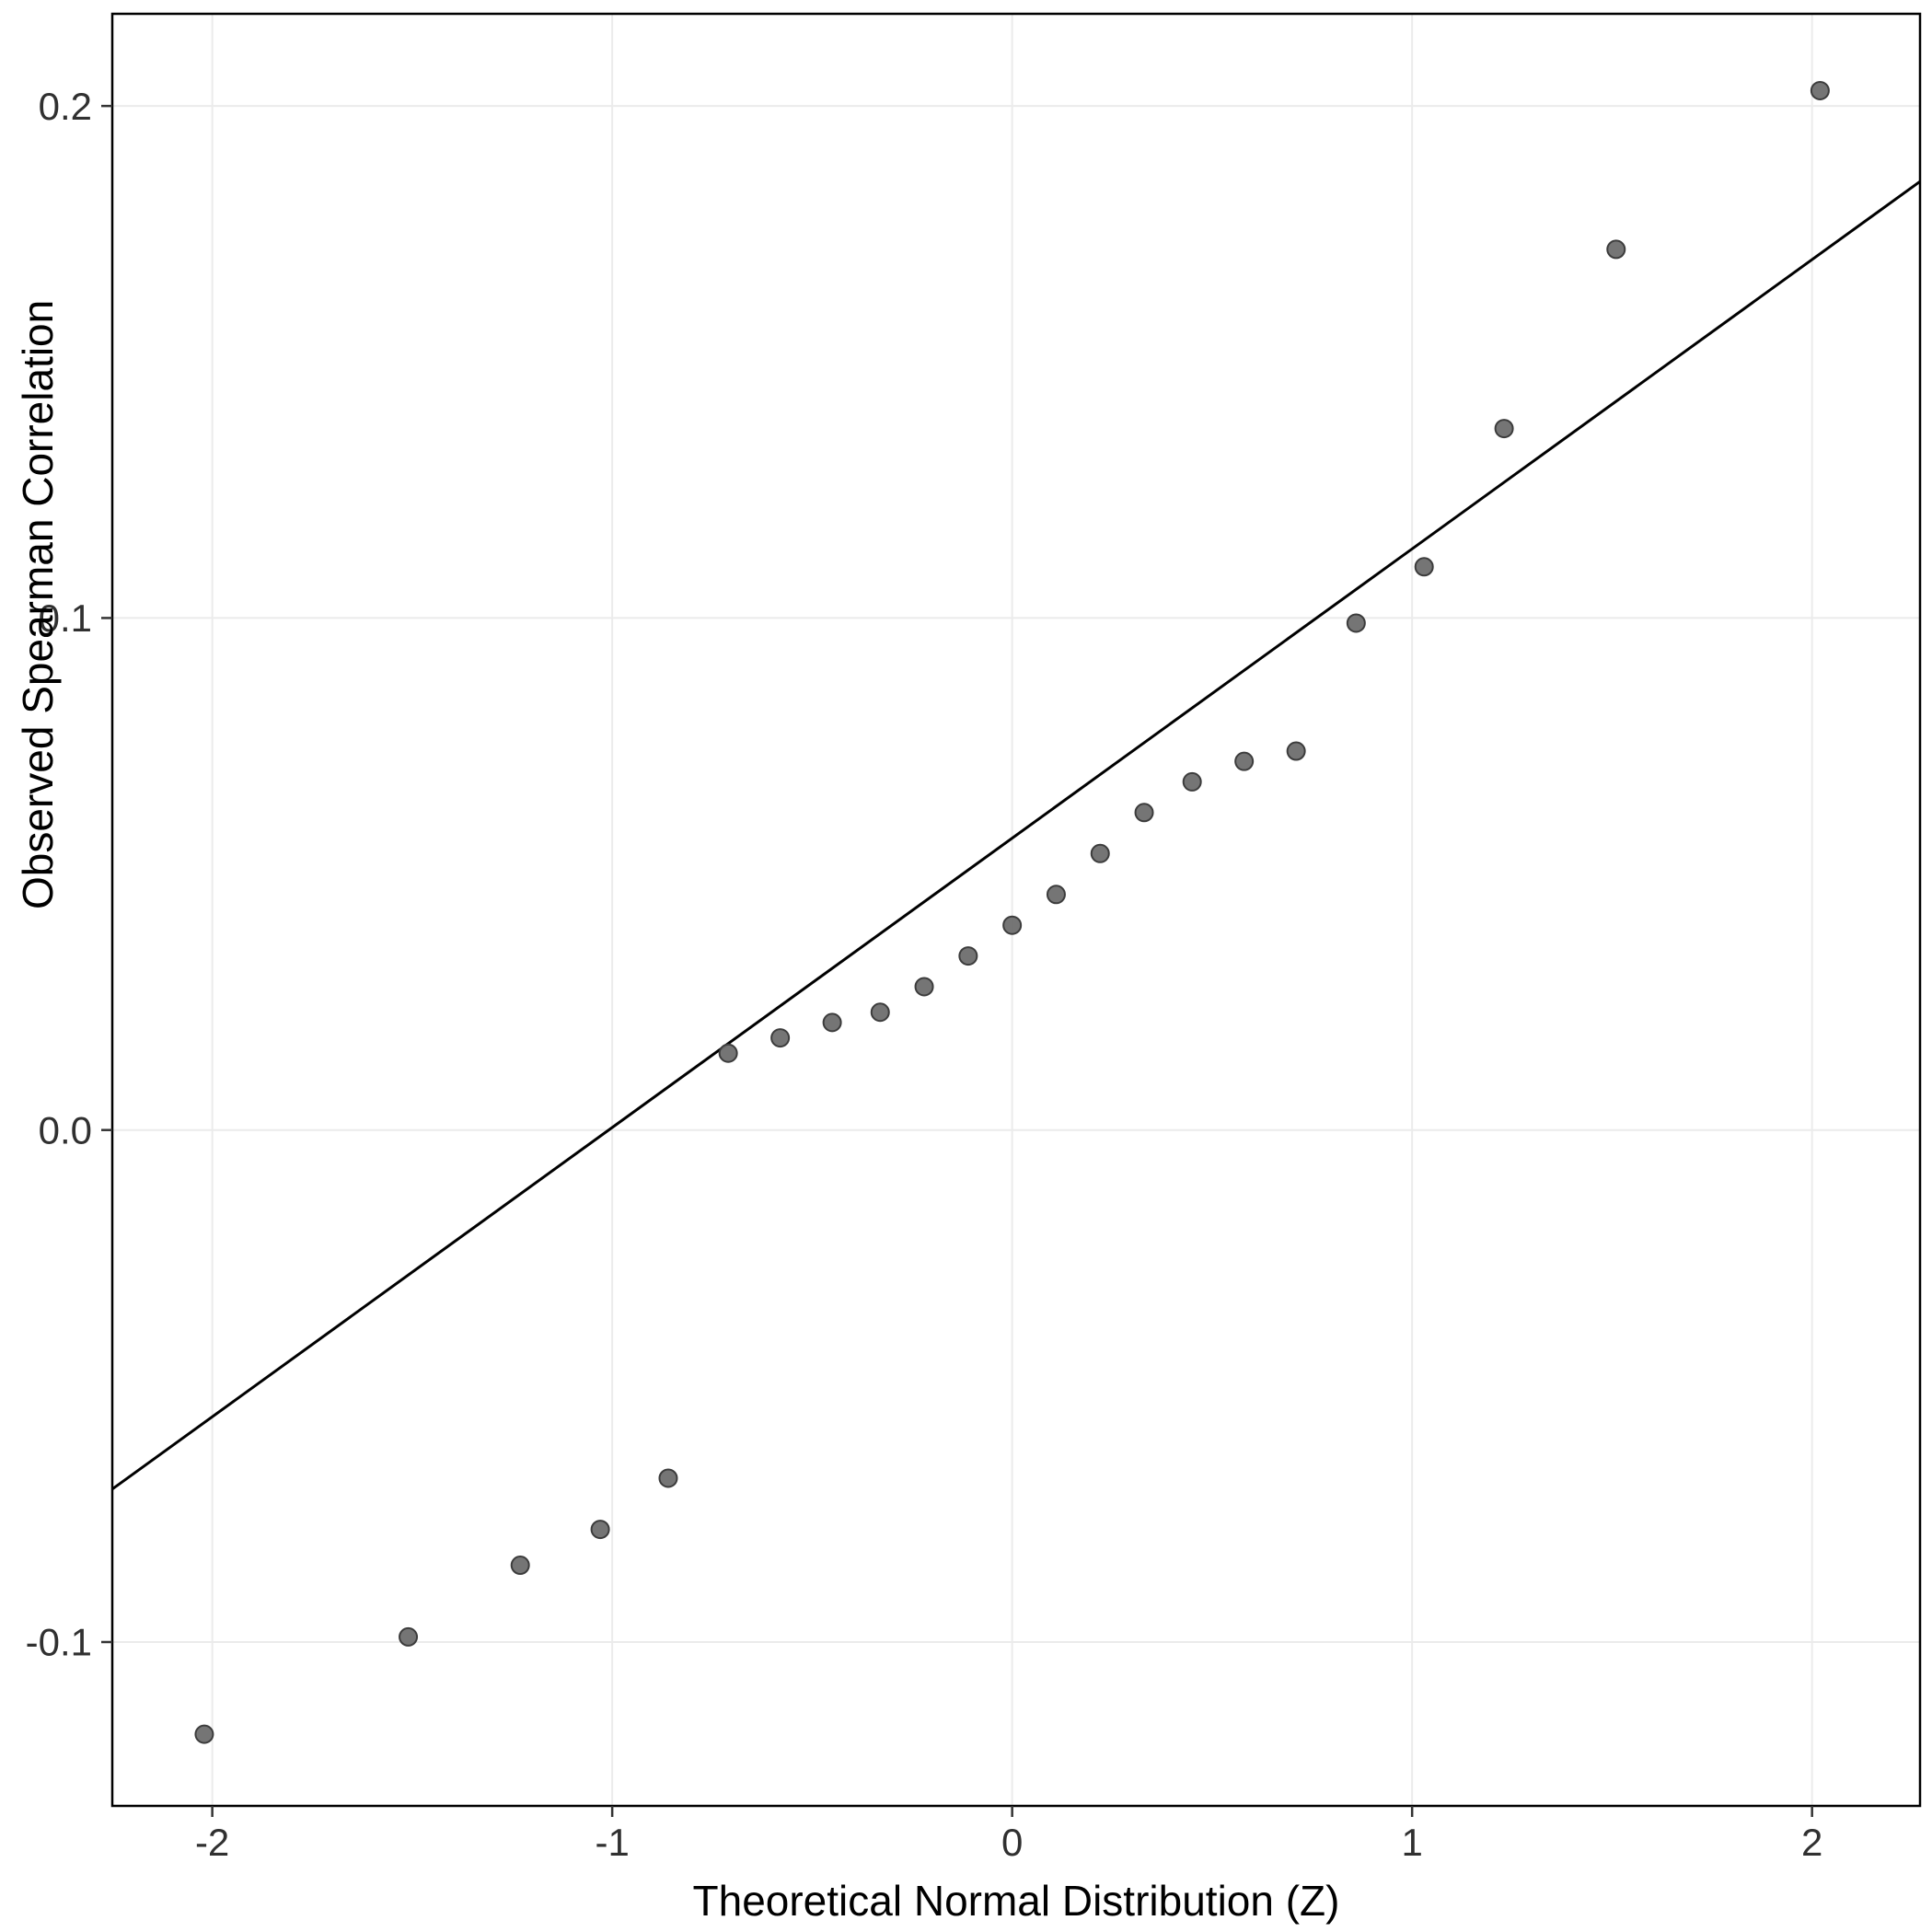  Describe the element at coordinates (1016, 1901) in the screenshot. I see `x-axis-title: Theoretical Normal Distribution (Z)` at that location.